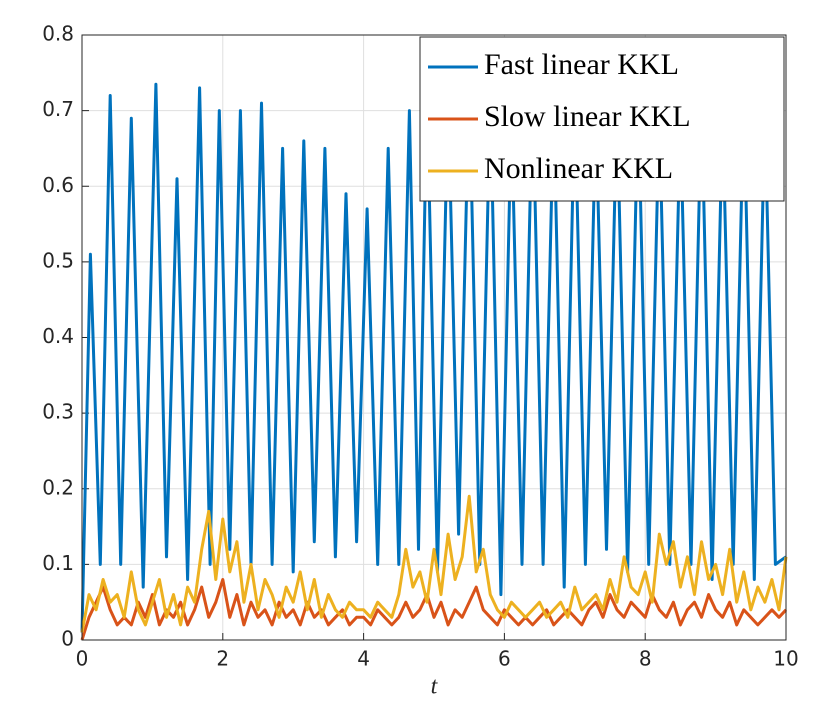  I want to click on x-tick-label: 4, so click(363, 659).